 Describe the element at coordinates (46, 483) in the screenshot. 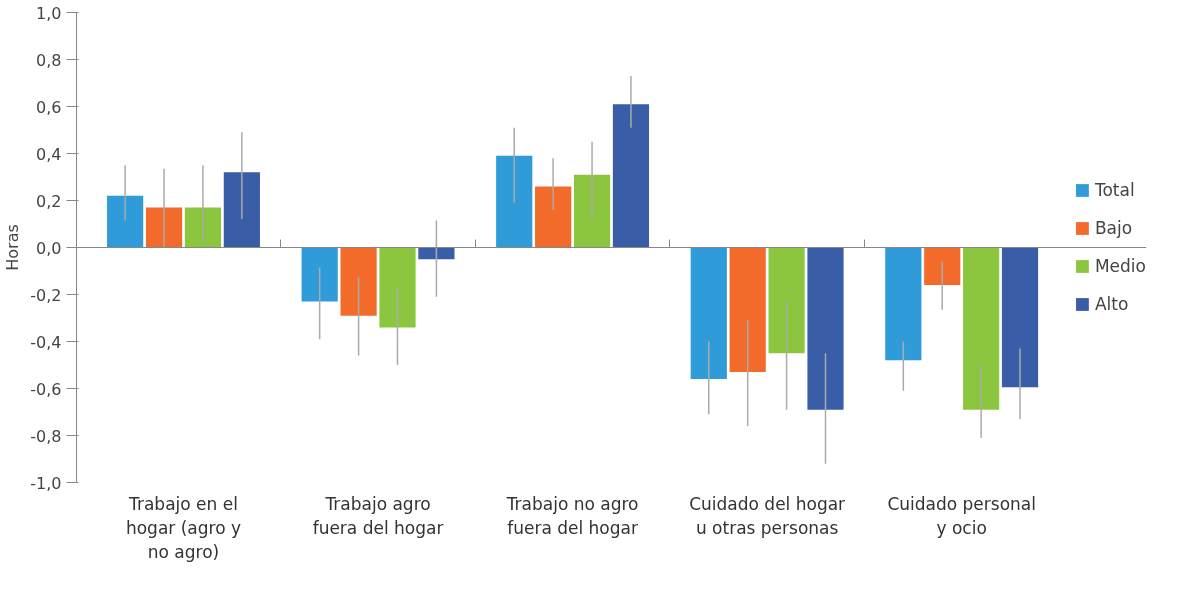

I see `y-tick-label: -1,0` at that location.